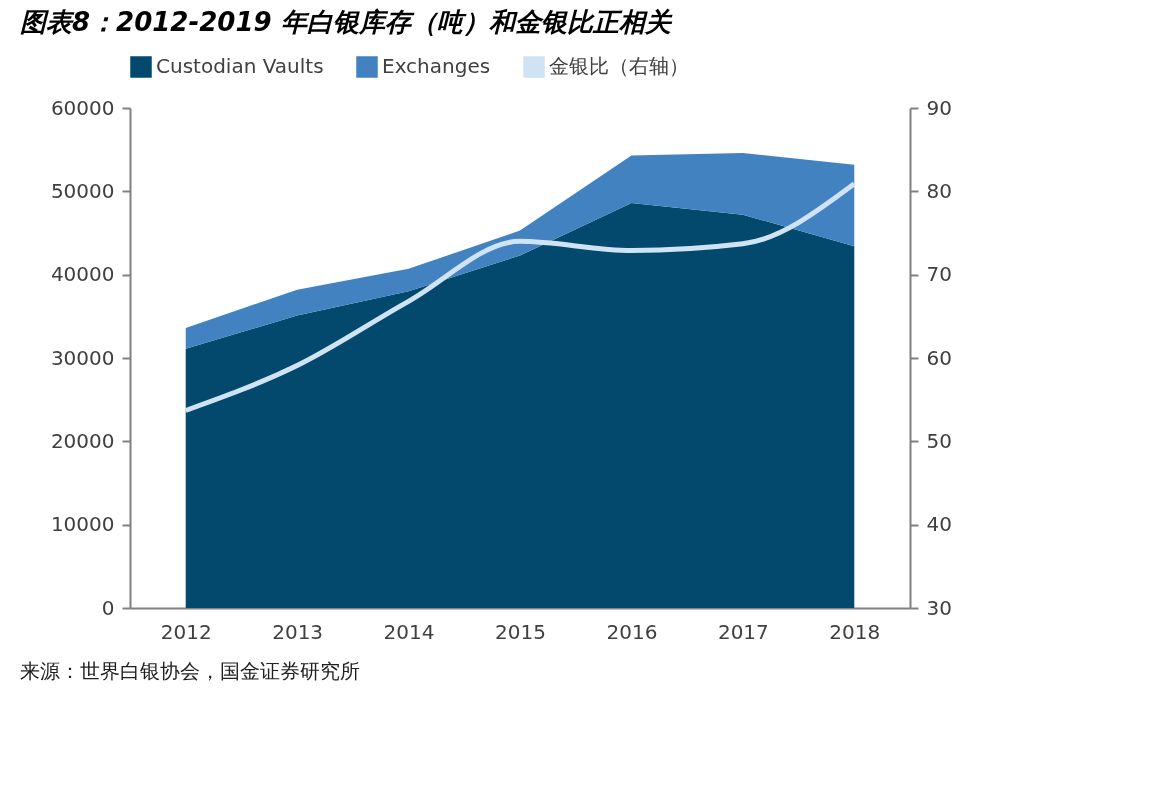 This screenshot has height=800, width=1169. I want to click on source-note: 来源：世界白银协会，国金证券研究所, so click(190, 671).